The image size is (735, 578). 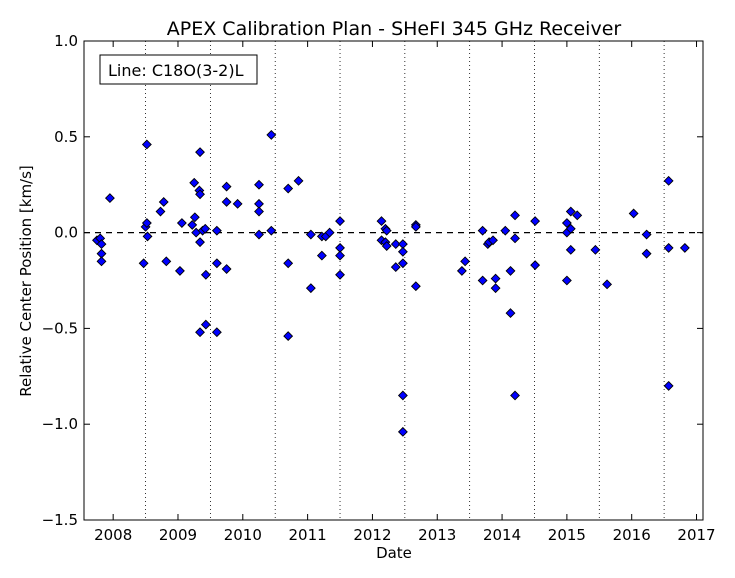 I want to click on x-tick-label: 2015, so click(x=567, y=535).